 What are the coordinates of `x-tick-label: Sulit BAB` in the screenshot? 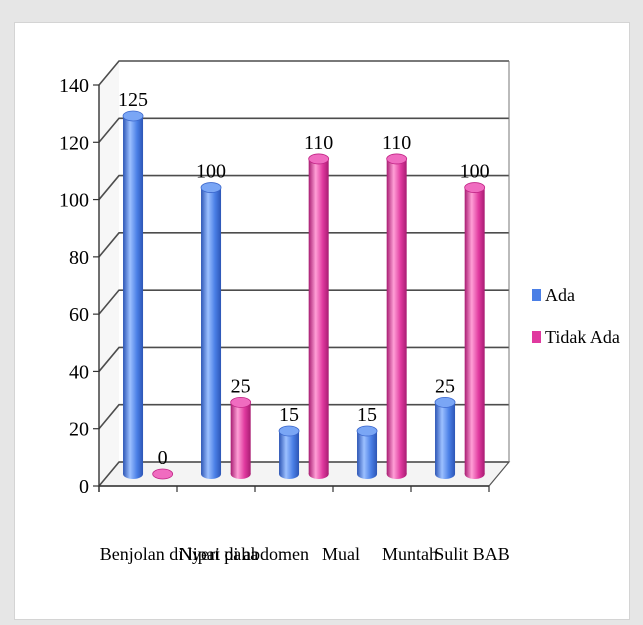 It's located at (472, 554).